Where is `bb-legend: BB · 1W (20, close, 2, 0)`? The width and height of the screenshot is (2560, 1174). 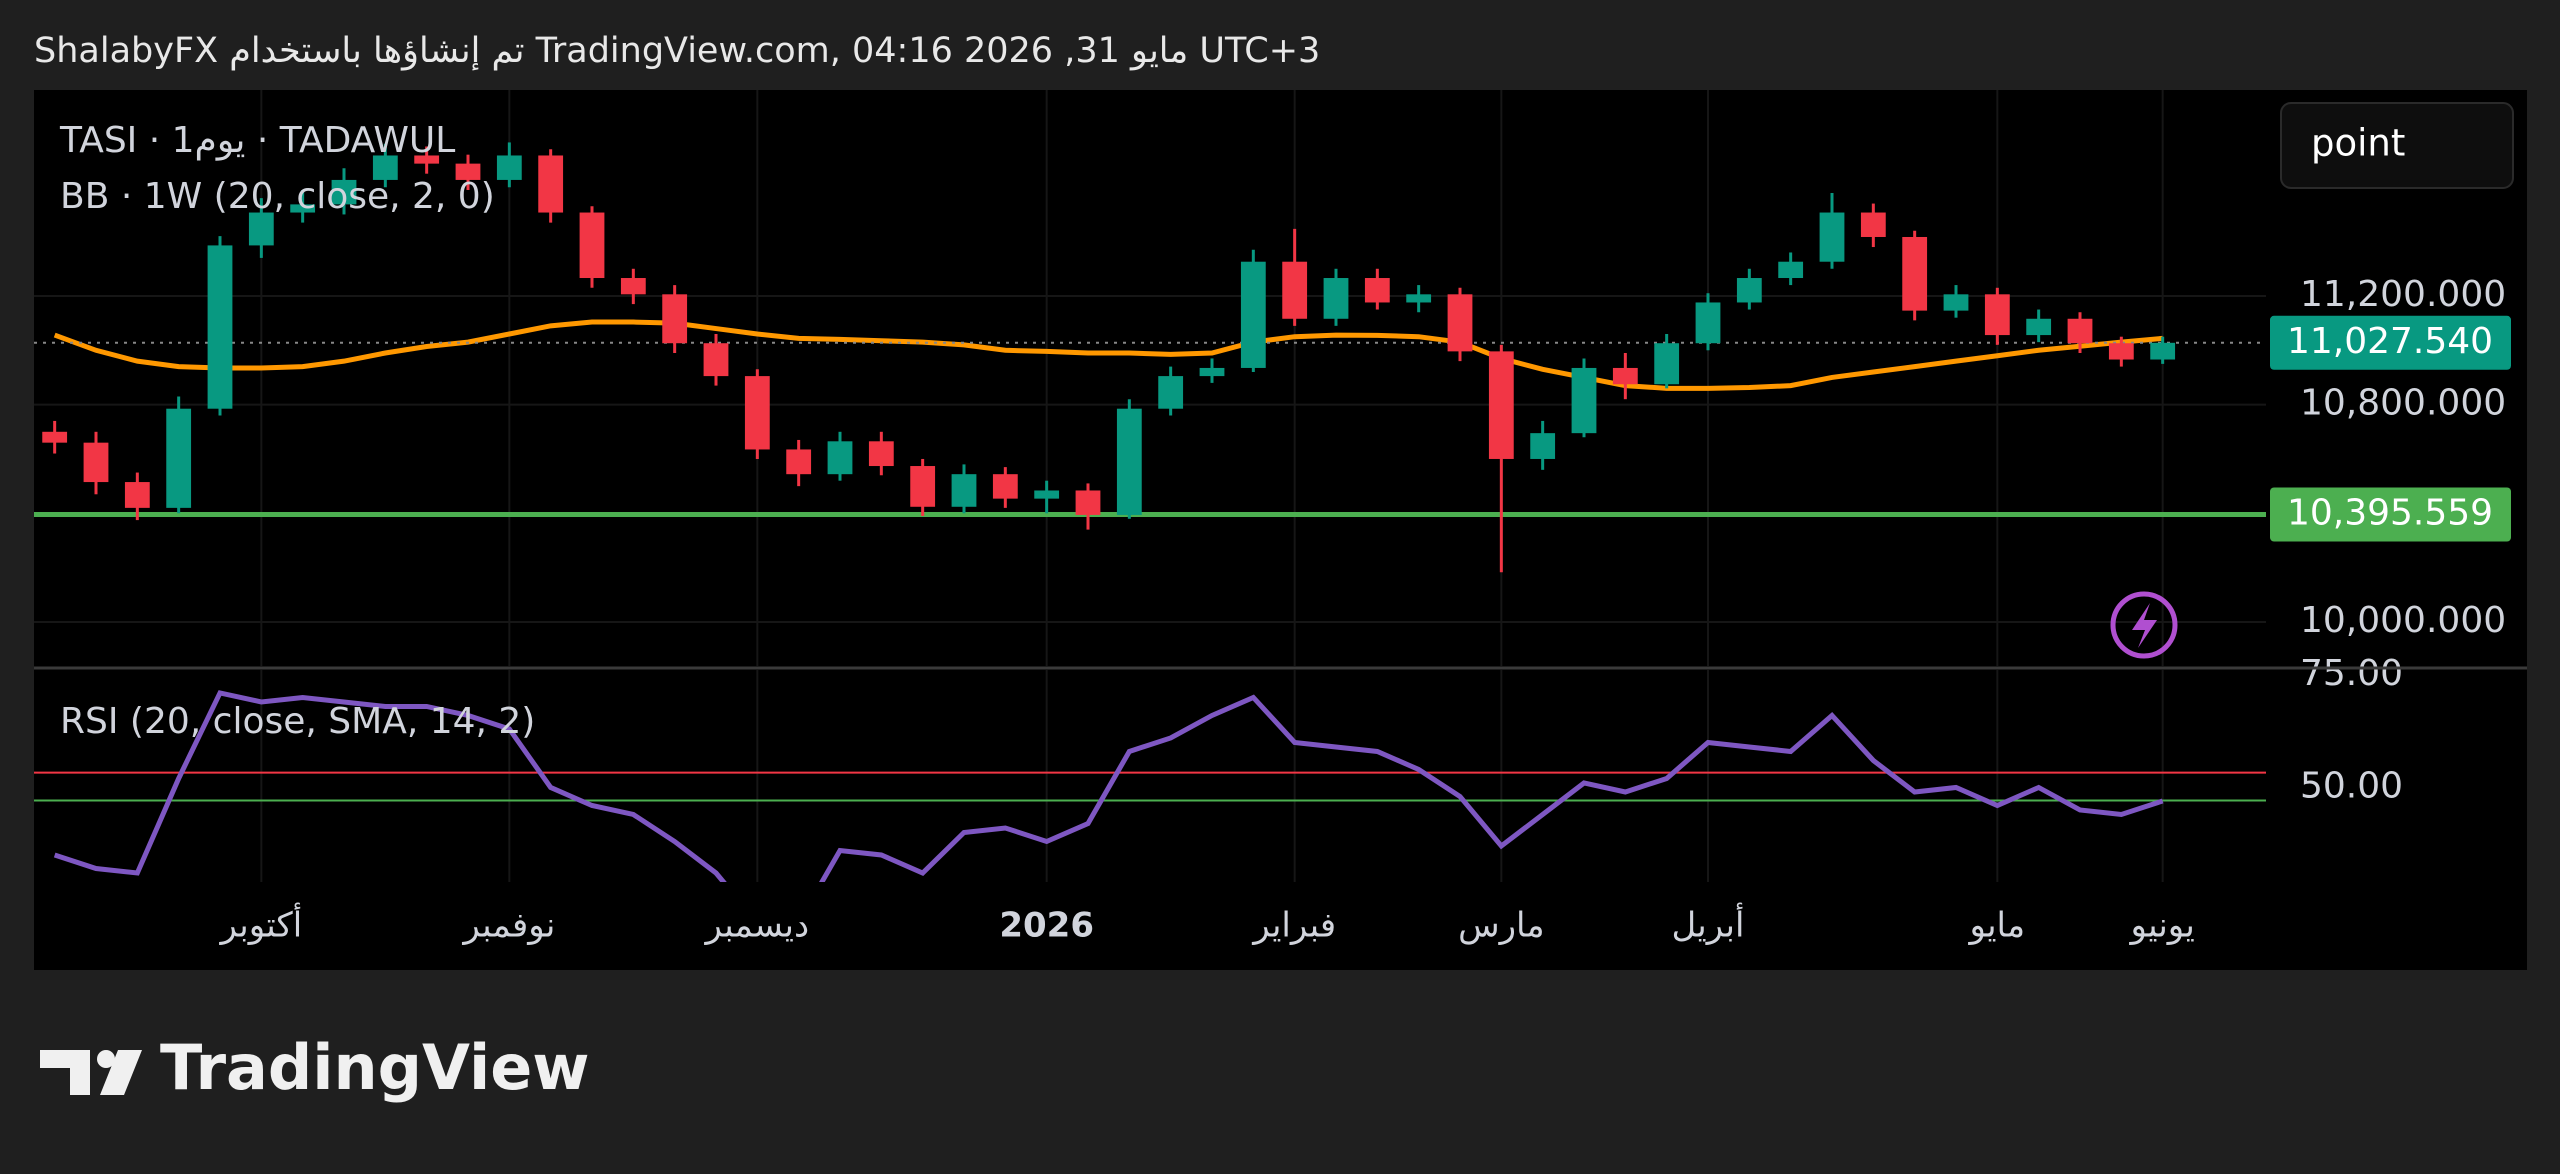
bb-legend: BB · 1W (20, close, 2, 0) is located at coordinates (277, 196).